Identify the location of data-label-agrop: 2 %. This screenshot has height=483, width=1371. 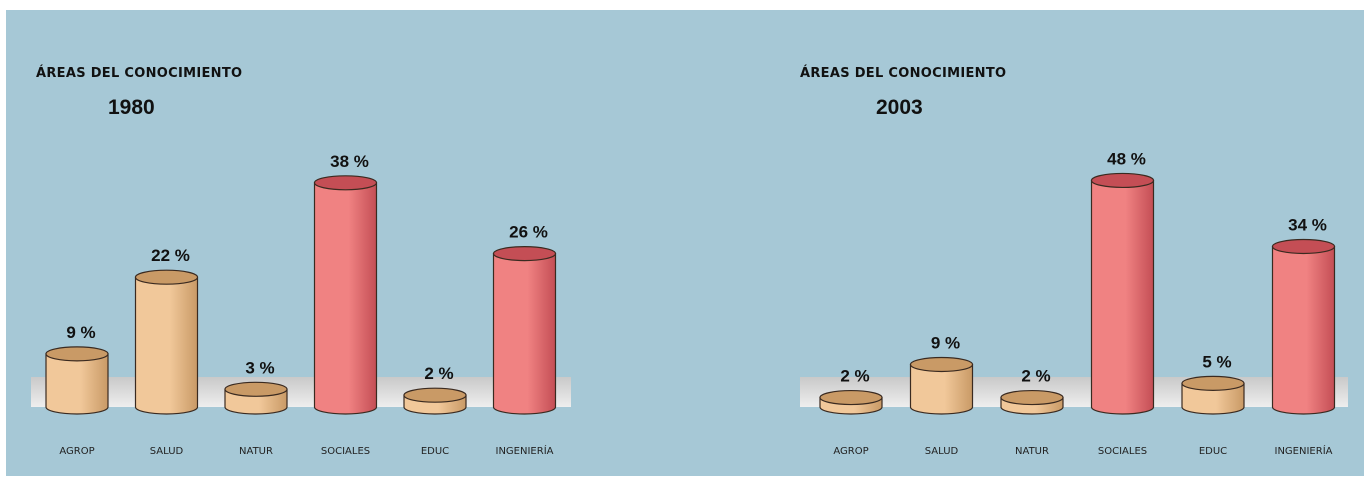
(854, 376).